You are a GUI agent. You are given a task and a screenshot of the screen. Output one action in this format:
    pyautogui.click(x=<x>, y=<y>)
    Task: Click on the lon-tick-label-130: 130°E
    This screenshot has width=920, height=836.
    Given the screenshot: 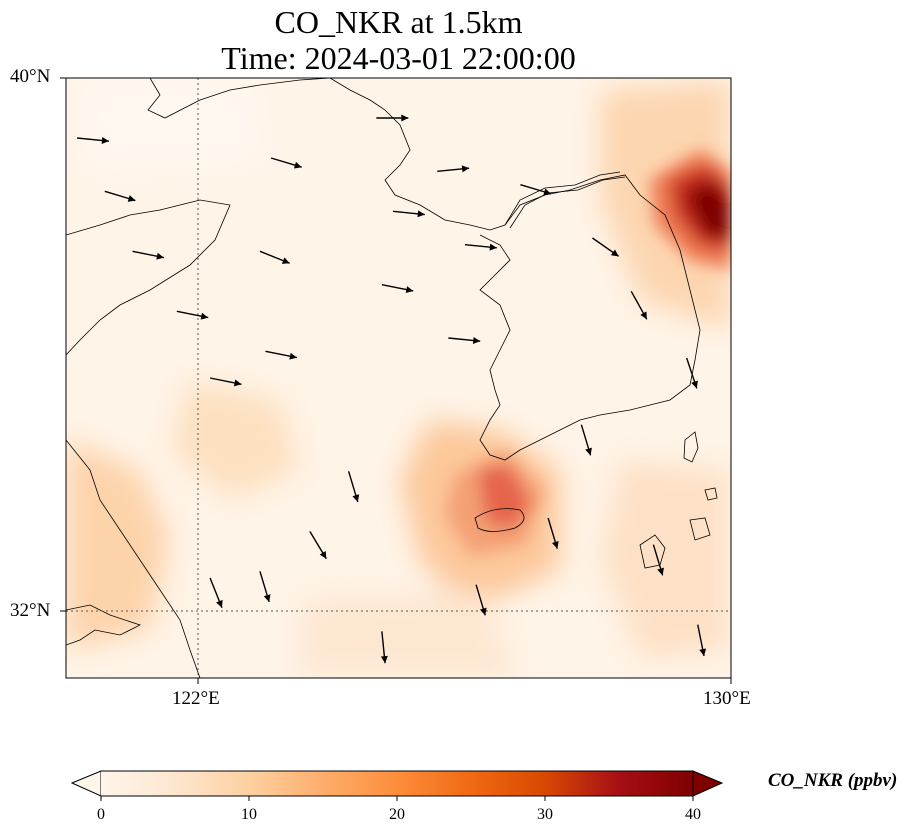 What is the action you would take?
    pyautogui.click(x=727, y=698)
    